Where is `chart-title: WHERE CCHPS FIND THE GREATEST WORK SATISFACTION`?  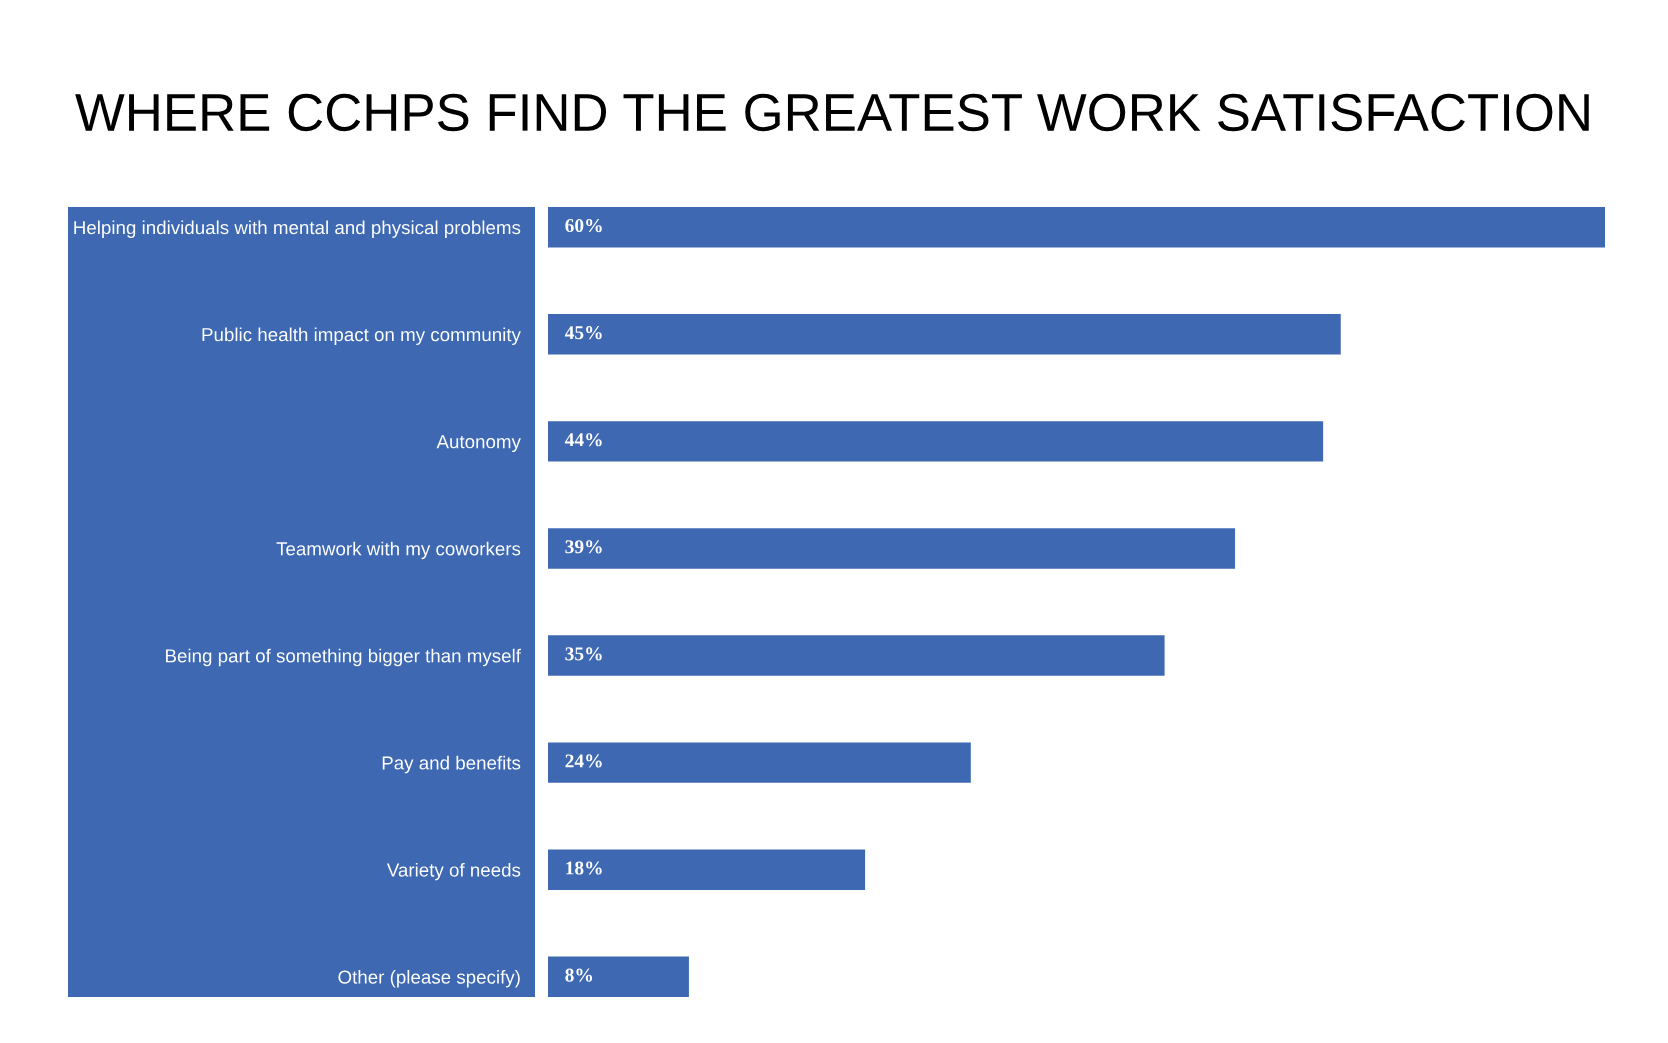
chart-title: WHERE CCHPS FIND THE GREATEST WORK SATISFACTION is located at coordinates (832, 112).